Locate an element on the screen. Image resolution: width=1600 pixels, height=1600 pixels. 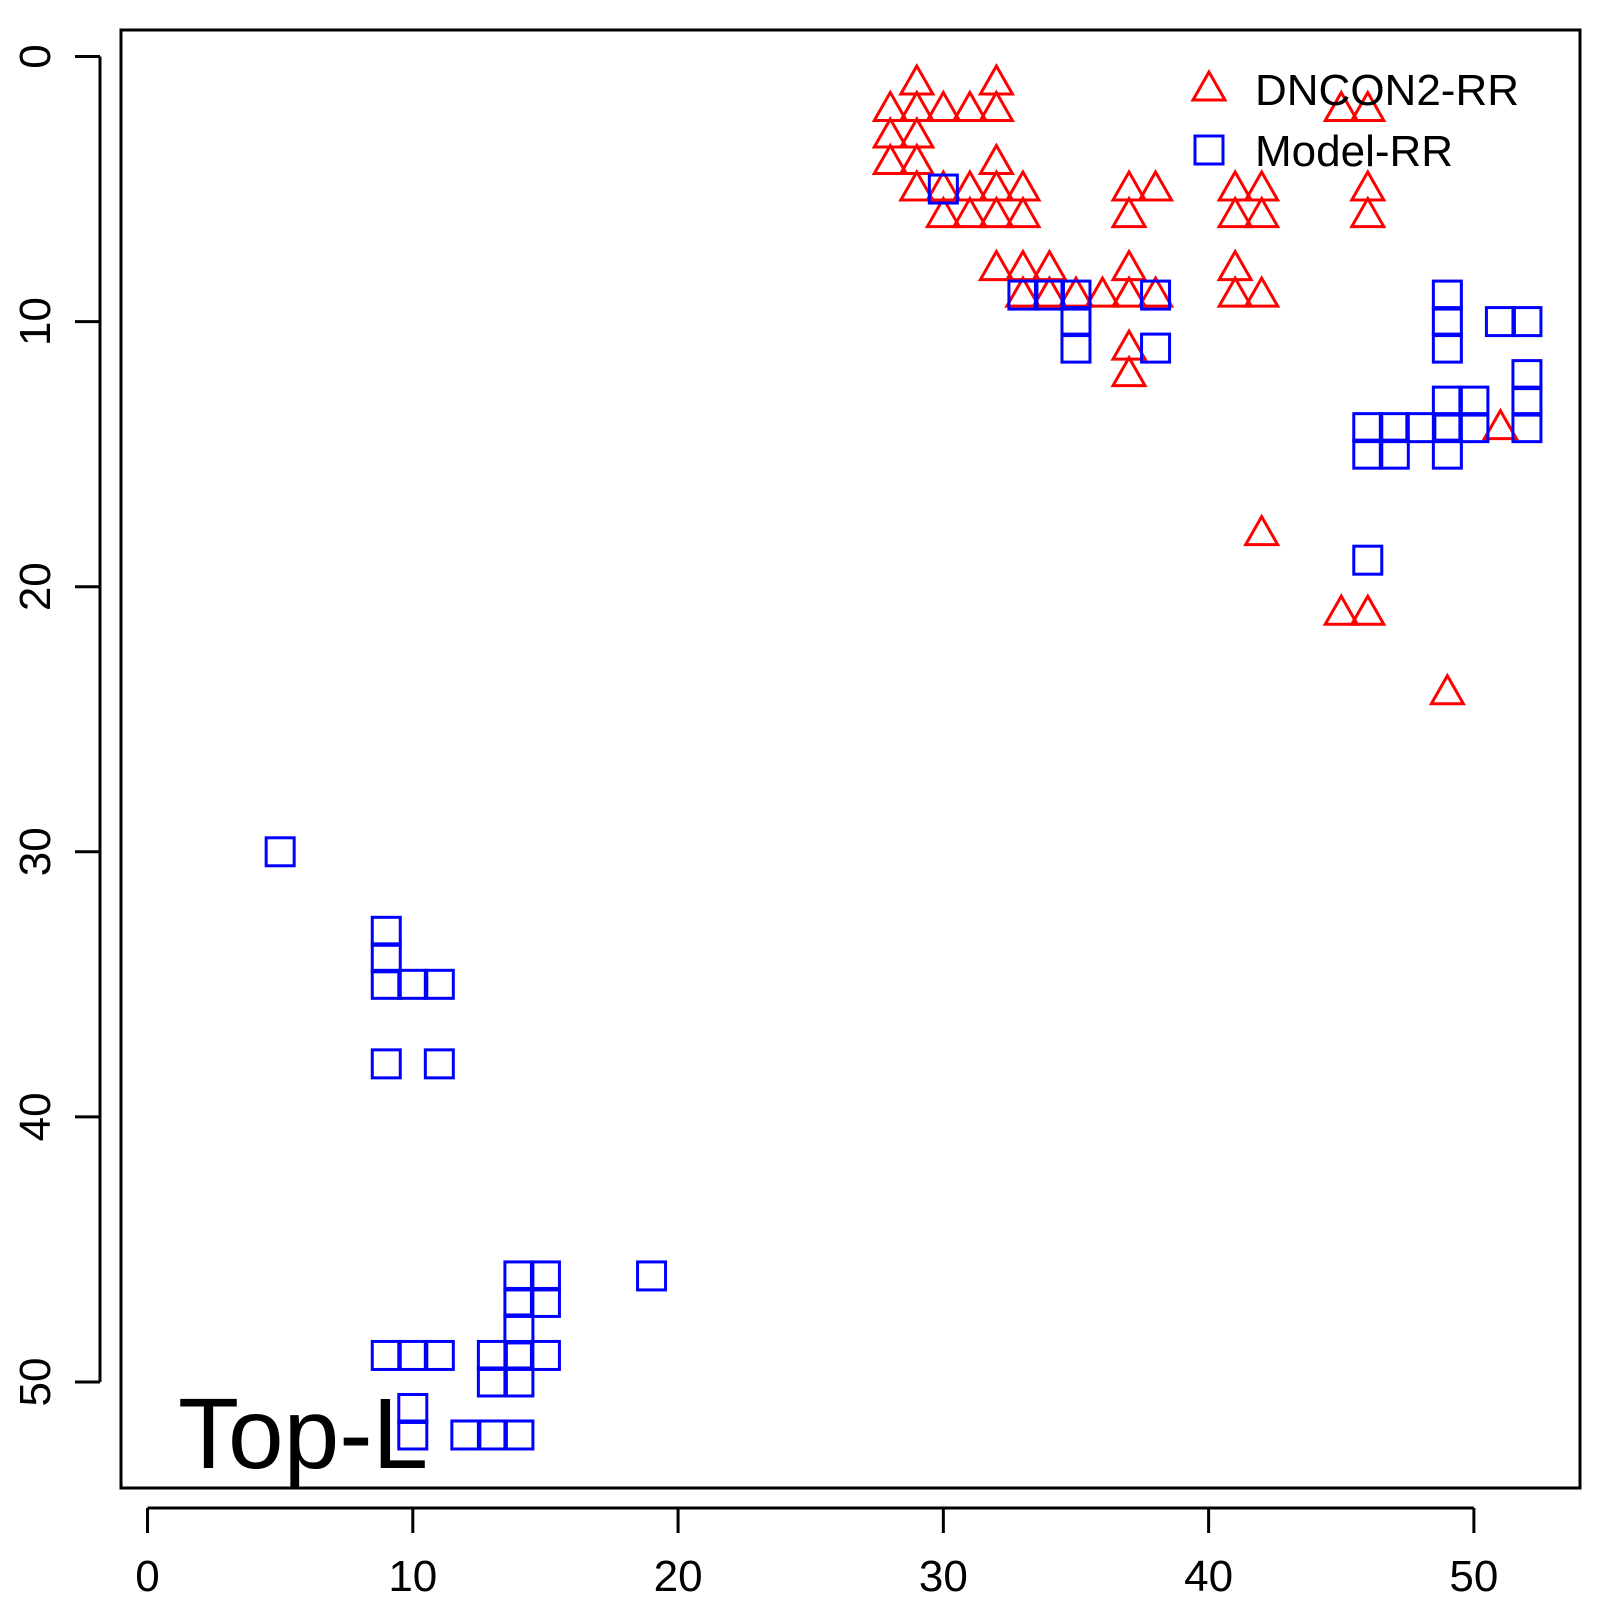
x-tick-label-50: 50 is located at coordinates (1473, 1576).